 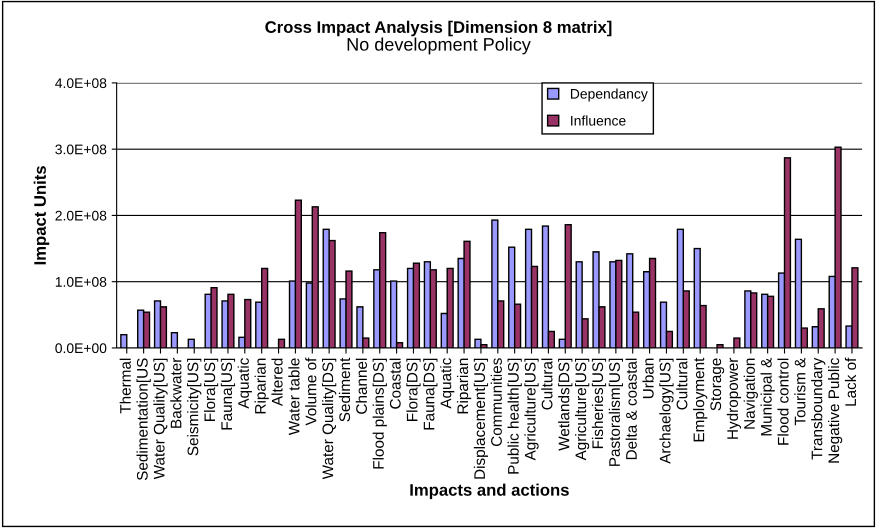 I want to click on legend-label: Dependancy, so click(x=609, y=95).